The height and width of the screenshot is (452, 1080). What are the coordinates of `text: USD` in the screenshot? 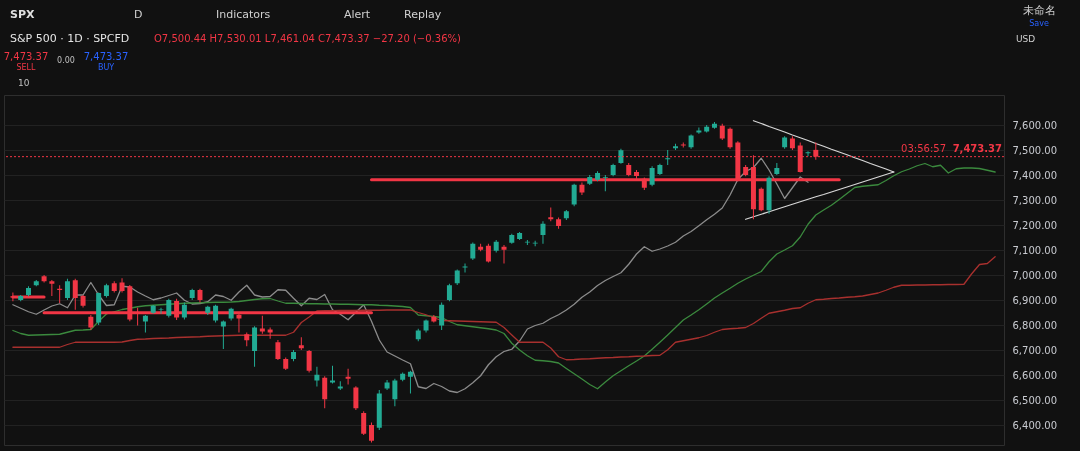 It's located at (1026, 39).